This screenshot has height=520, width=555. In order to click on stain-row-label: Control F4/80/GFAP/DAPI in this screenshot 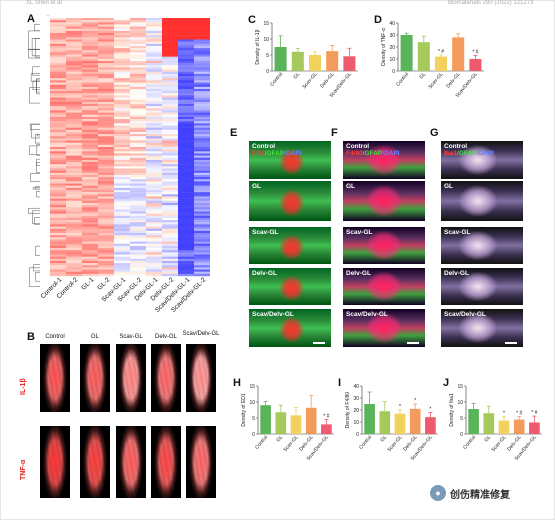, I will do `click(373, 150)`.